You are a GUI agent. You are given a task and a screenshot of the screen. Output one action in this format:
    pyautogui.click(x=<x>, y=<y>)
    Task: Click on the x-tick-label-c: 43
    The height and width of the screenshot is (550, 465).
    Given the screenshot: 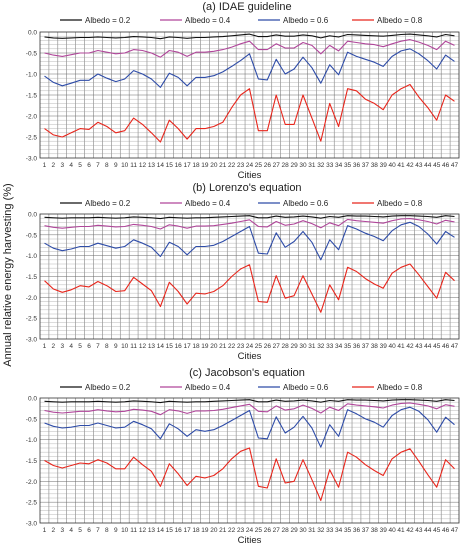 What is the action you would take?
    pyautogui.click(x=419, y=530)
    